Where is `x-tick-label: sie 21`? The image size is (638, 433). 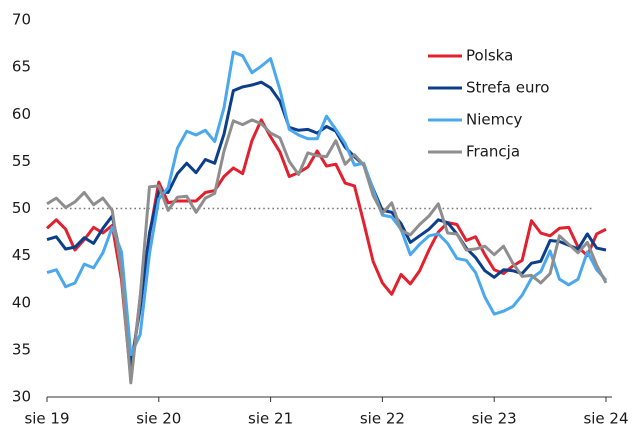
x-tick-label: sie 21 is located at coordinates (270, 419).